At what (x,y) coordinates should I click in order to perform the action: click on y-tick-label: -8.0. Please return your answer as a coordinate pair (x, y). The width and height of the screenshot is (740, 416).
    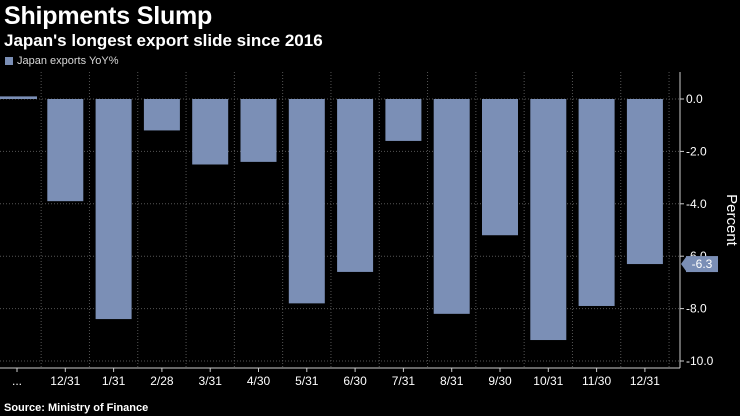
    Looking at the image, I should click on (696, 309).